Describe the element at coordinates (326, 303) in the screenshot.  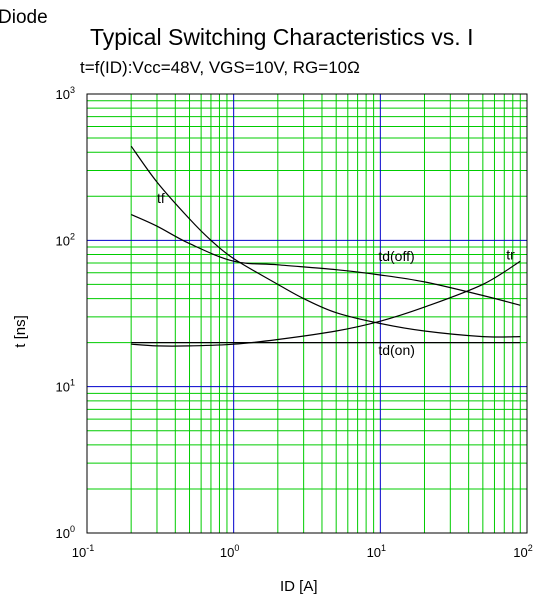
I see `series-line-tr` at that location.